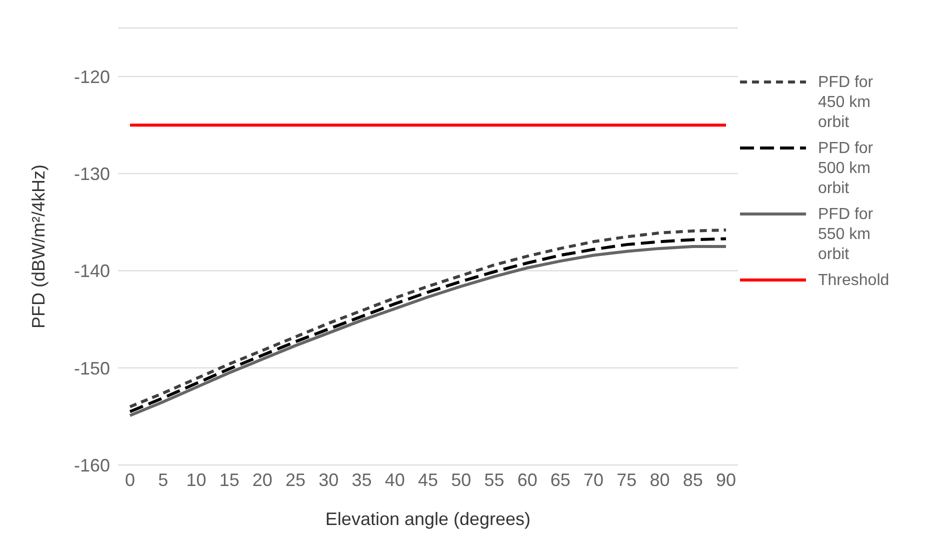 The width and height of the screenshot is (950, 553). I want to click on x-tick-label: 10, so click(196, 480).